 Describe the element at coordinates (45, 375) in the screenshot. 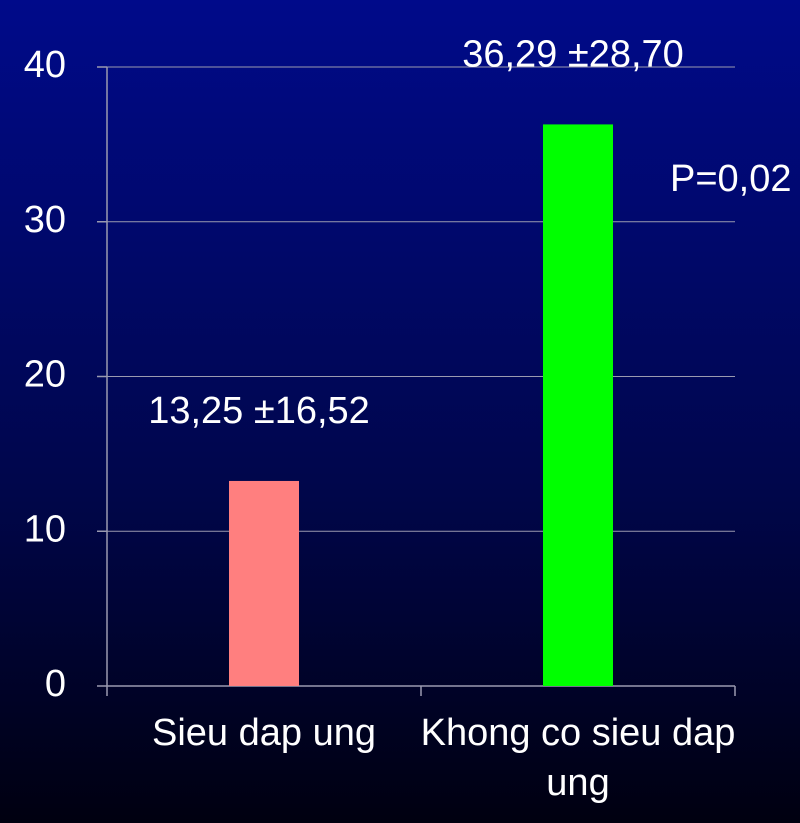

I see `y-tick-label: 20` at that location.